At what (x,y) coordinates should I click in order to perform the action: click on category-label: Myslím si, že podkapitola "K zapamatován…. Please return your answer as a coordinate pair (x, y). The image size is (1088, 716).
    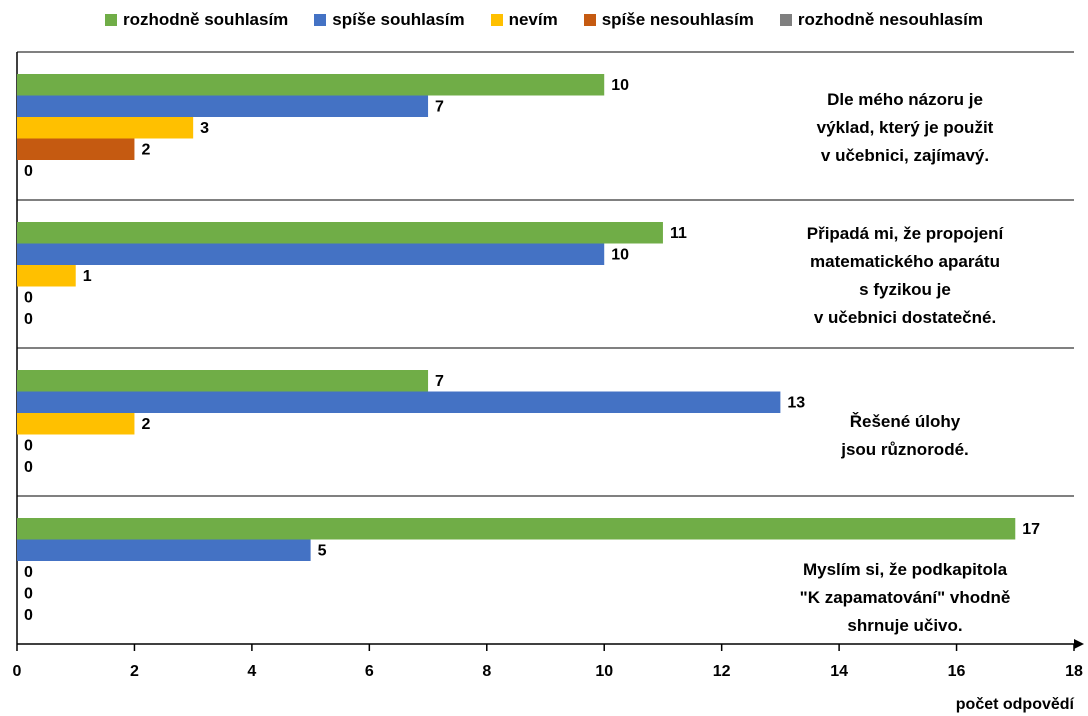
    Looking at the image, I should click on (905, 597).